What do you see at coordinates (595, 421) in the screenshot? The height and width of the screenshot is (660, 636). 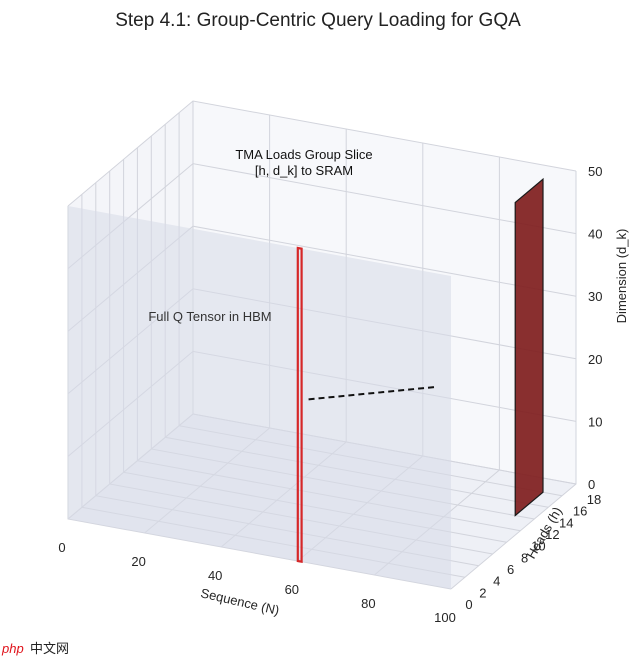 I see `z-tick-label: 10` at bounding box center [595, 421].